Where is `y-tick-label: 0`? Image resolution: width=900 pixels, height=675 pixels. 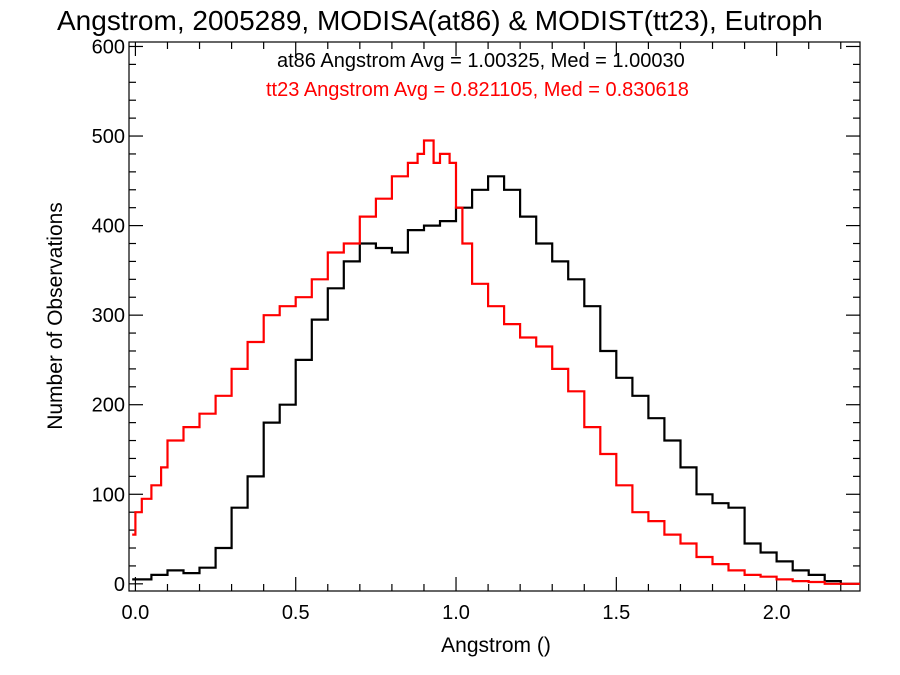 y-tick-label: 0 is located at coordinates (119, 585).